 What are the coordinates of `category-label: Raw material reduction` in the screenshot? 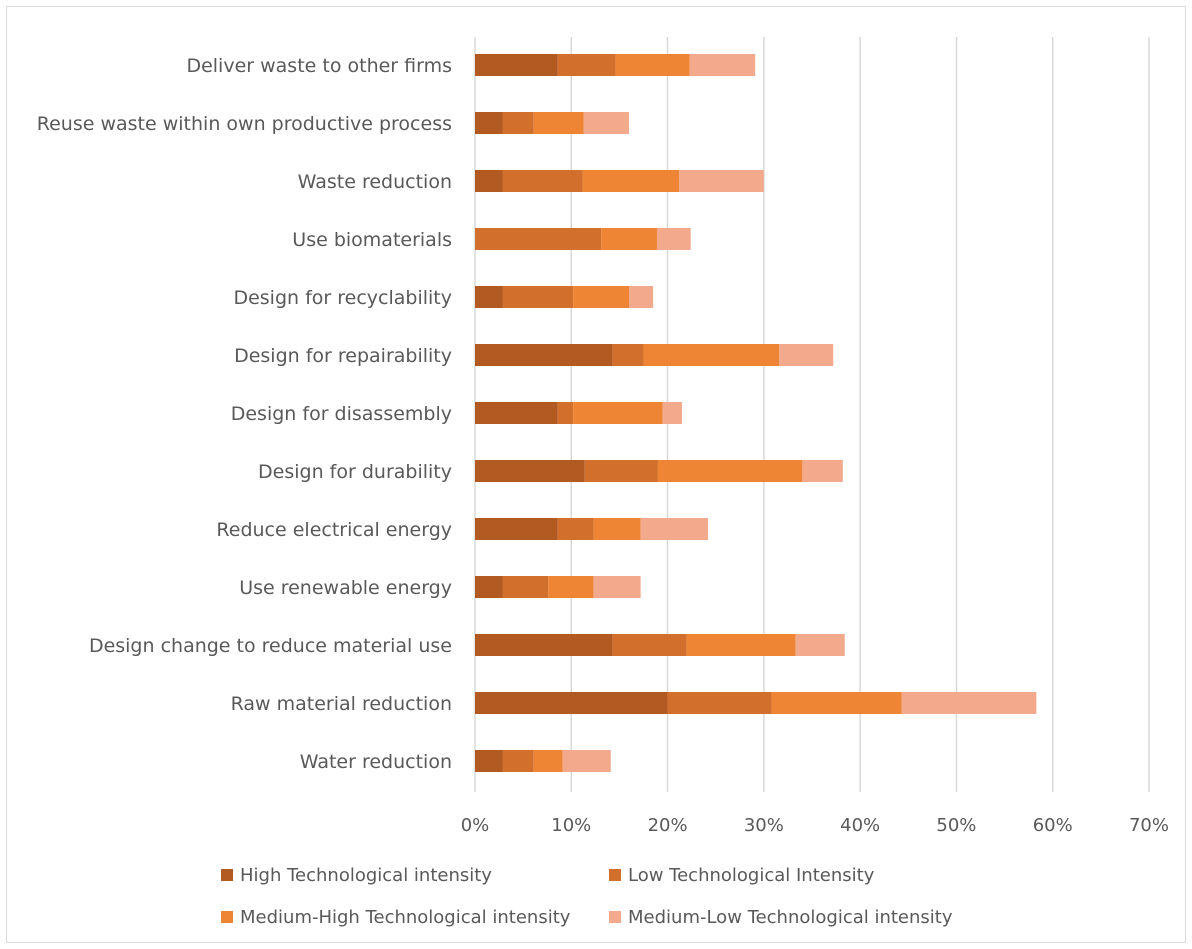 It's located at (341, 704).